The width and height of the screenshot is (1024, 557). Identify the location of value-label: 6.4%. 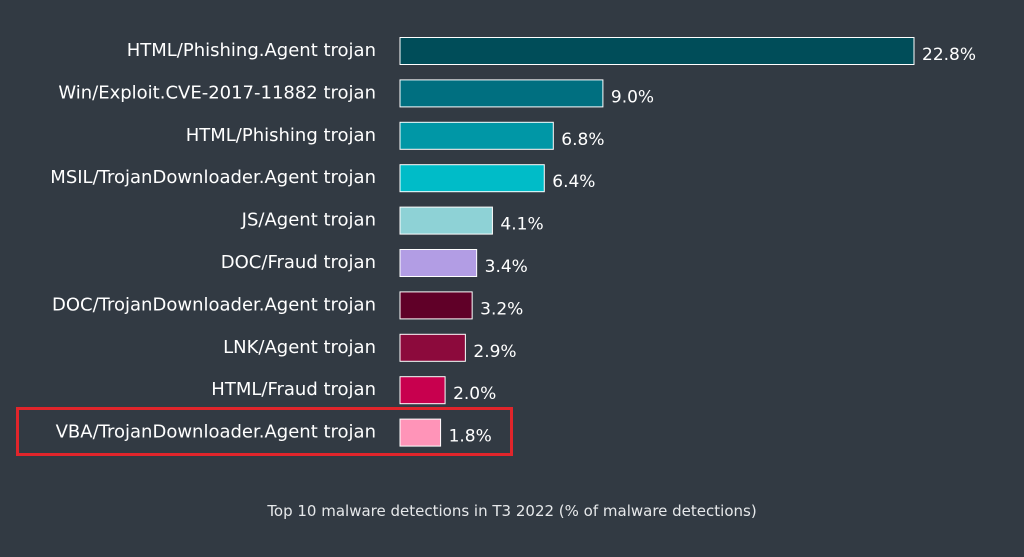
(573, 182).